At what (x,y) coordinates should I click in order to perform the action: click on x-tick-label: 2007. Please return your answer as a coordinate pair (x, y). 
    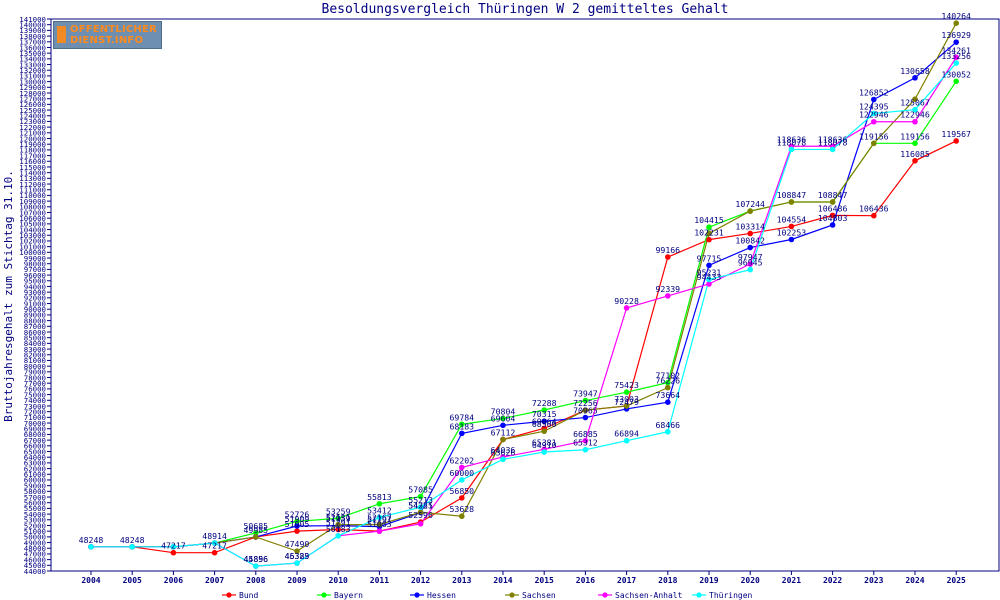
    Looking at the image, I should click on (214, 580).